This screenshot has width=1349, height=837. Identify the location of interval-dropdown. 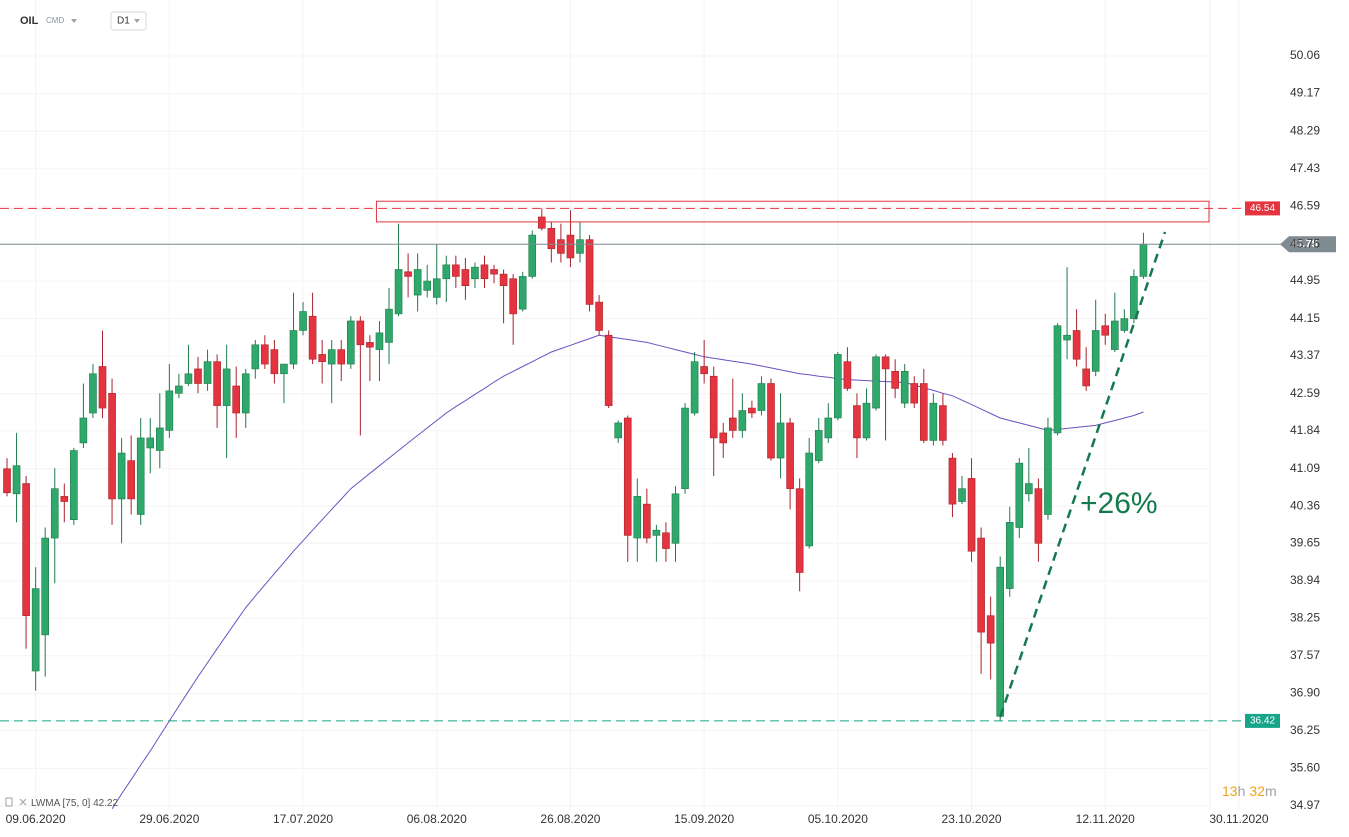
(137, 21).